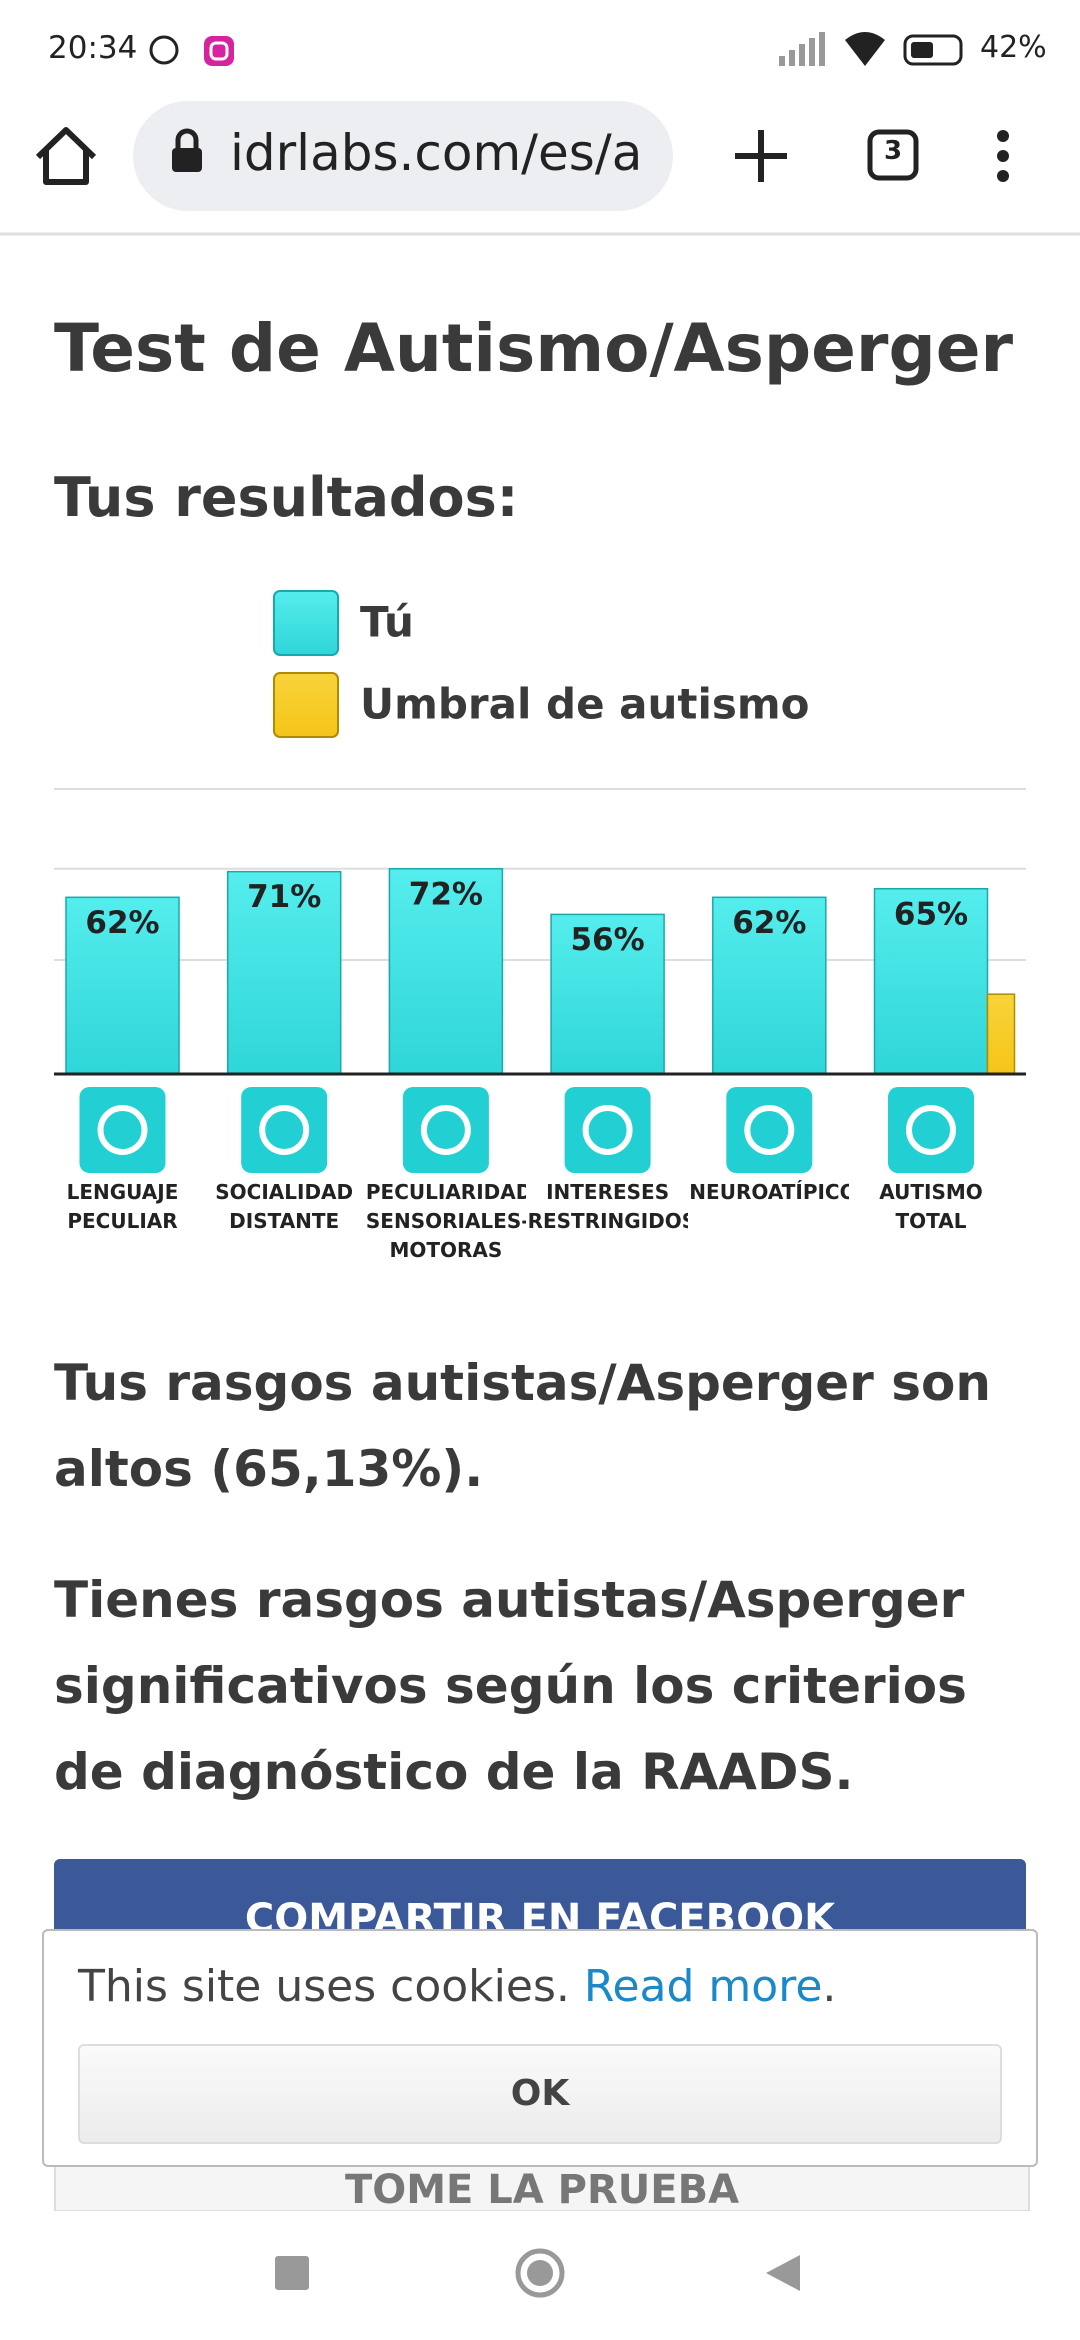 This screenshot has width=1080, height=2340. What do you see at coordinates (871, 49) in the screenshot?
I see `status-right-icons` at bounding box center [871, 49].